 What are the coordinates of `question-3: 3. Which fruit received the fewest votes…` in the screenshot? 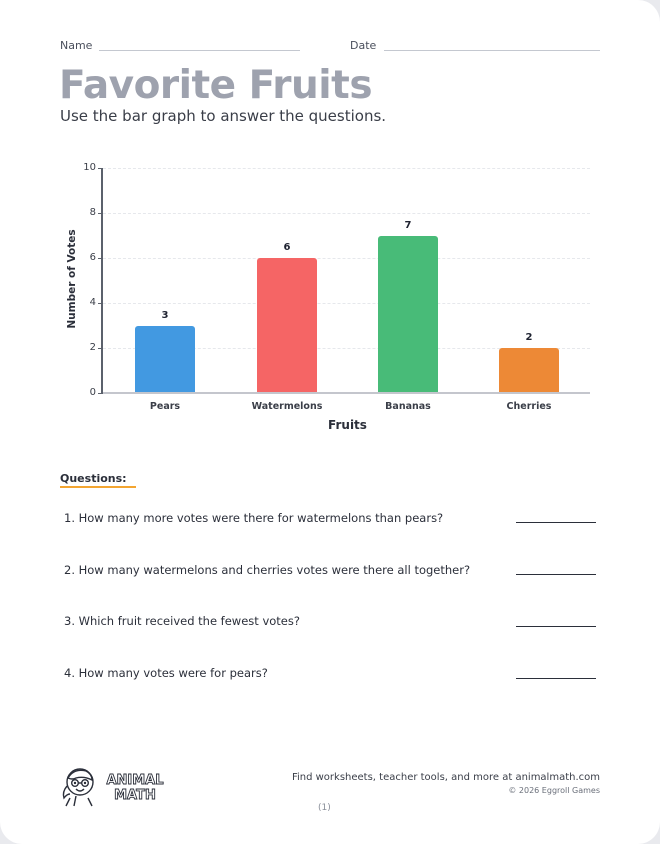 It's located at (182, 621).